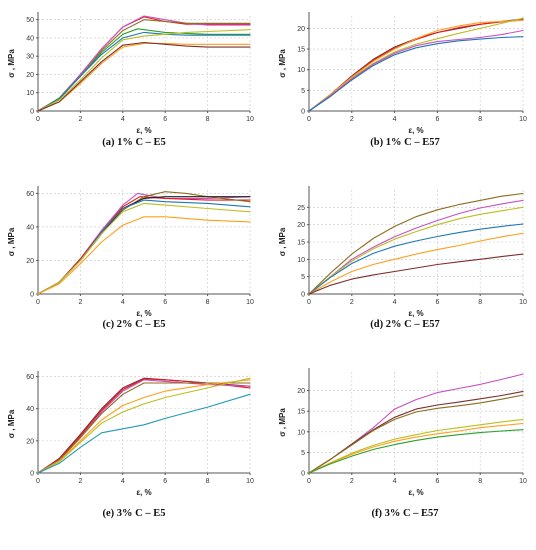 Image resolution: width=536 pixels, height=550 pixels. I want to click on panel-caption: (e) 3% C – E5, so click(134, 513).